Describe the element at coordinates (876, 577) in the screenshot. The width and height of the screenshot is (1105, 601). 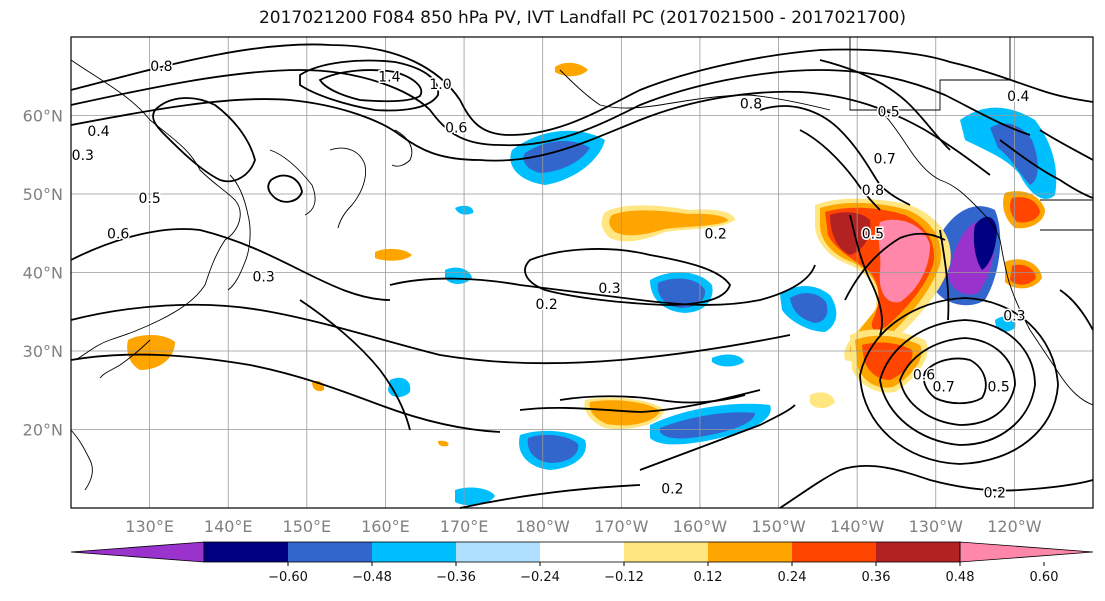
I see `colorbar-tick-label: 0.36` at that location.